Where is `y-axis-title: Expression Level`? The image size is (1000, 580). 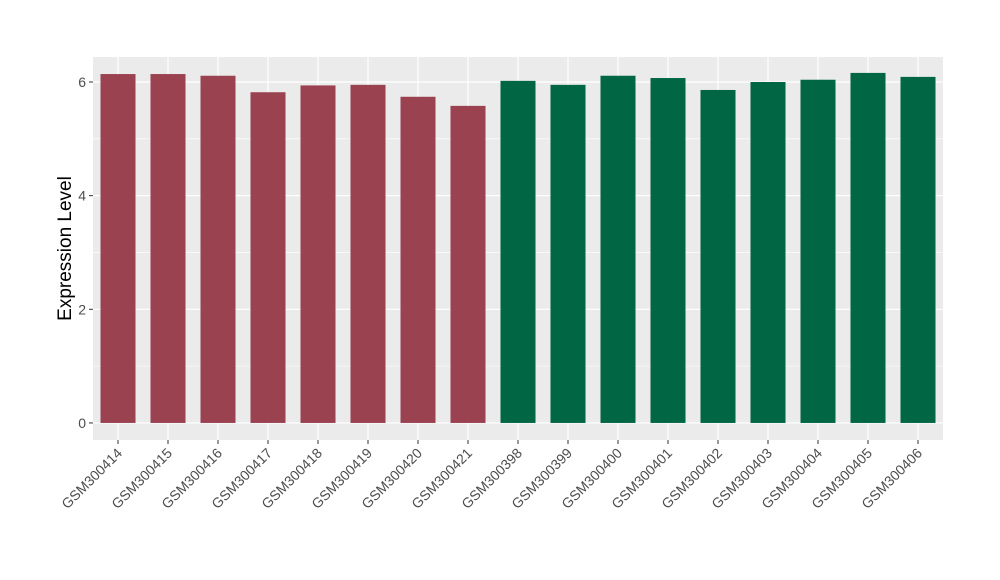
y-axis-title: Expression Level is located at coordinates (65, 248).